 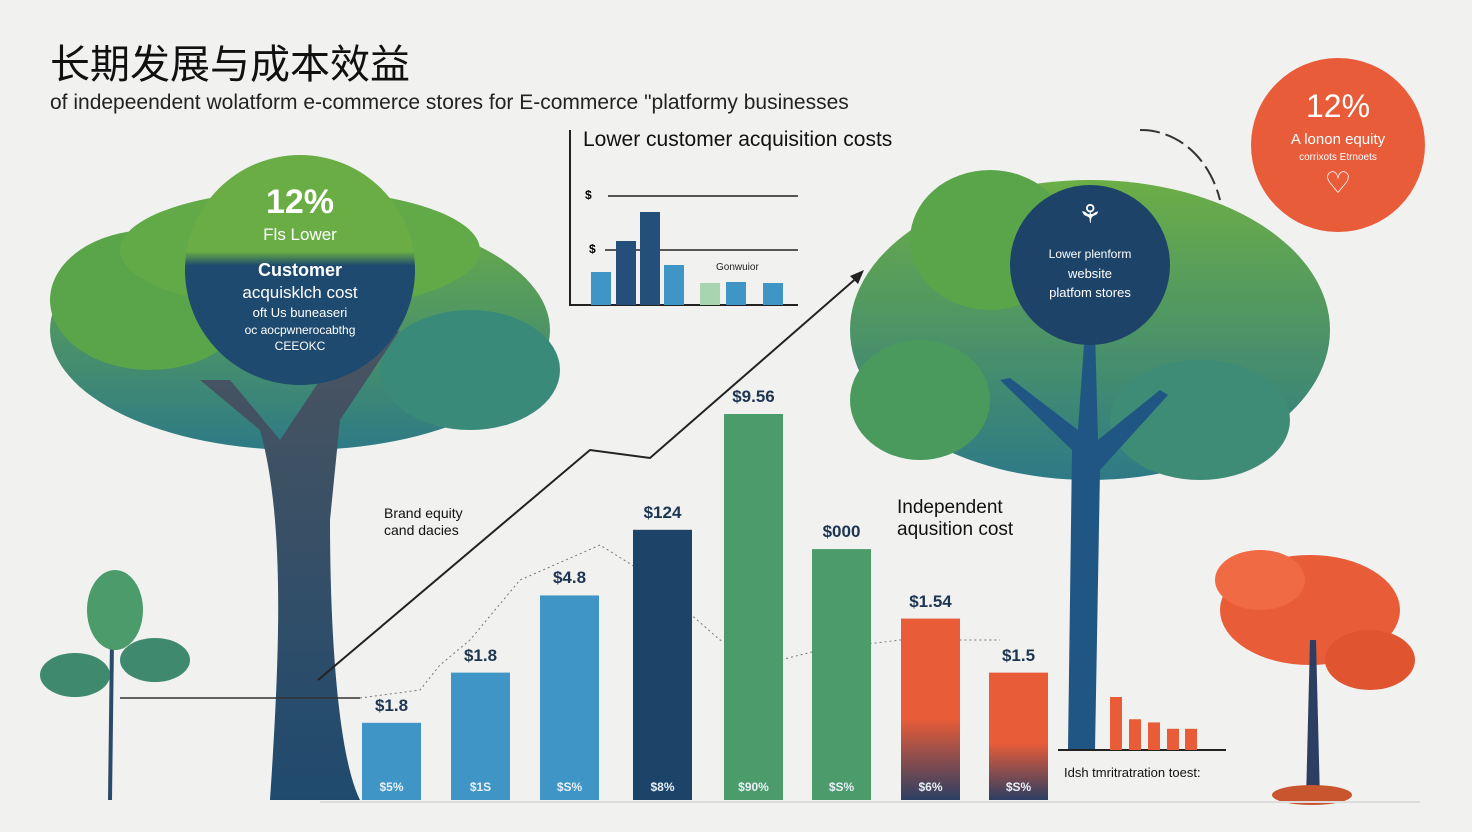 What do you see at coordinates (230, 65) in the screenshot?
I see `page-title: 长期发展与成本效益` at bounding box center [230, 65].